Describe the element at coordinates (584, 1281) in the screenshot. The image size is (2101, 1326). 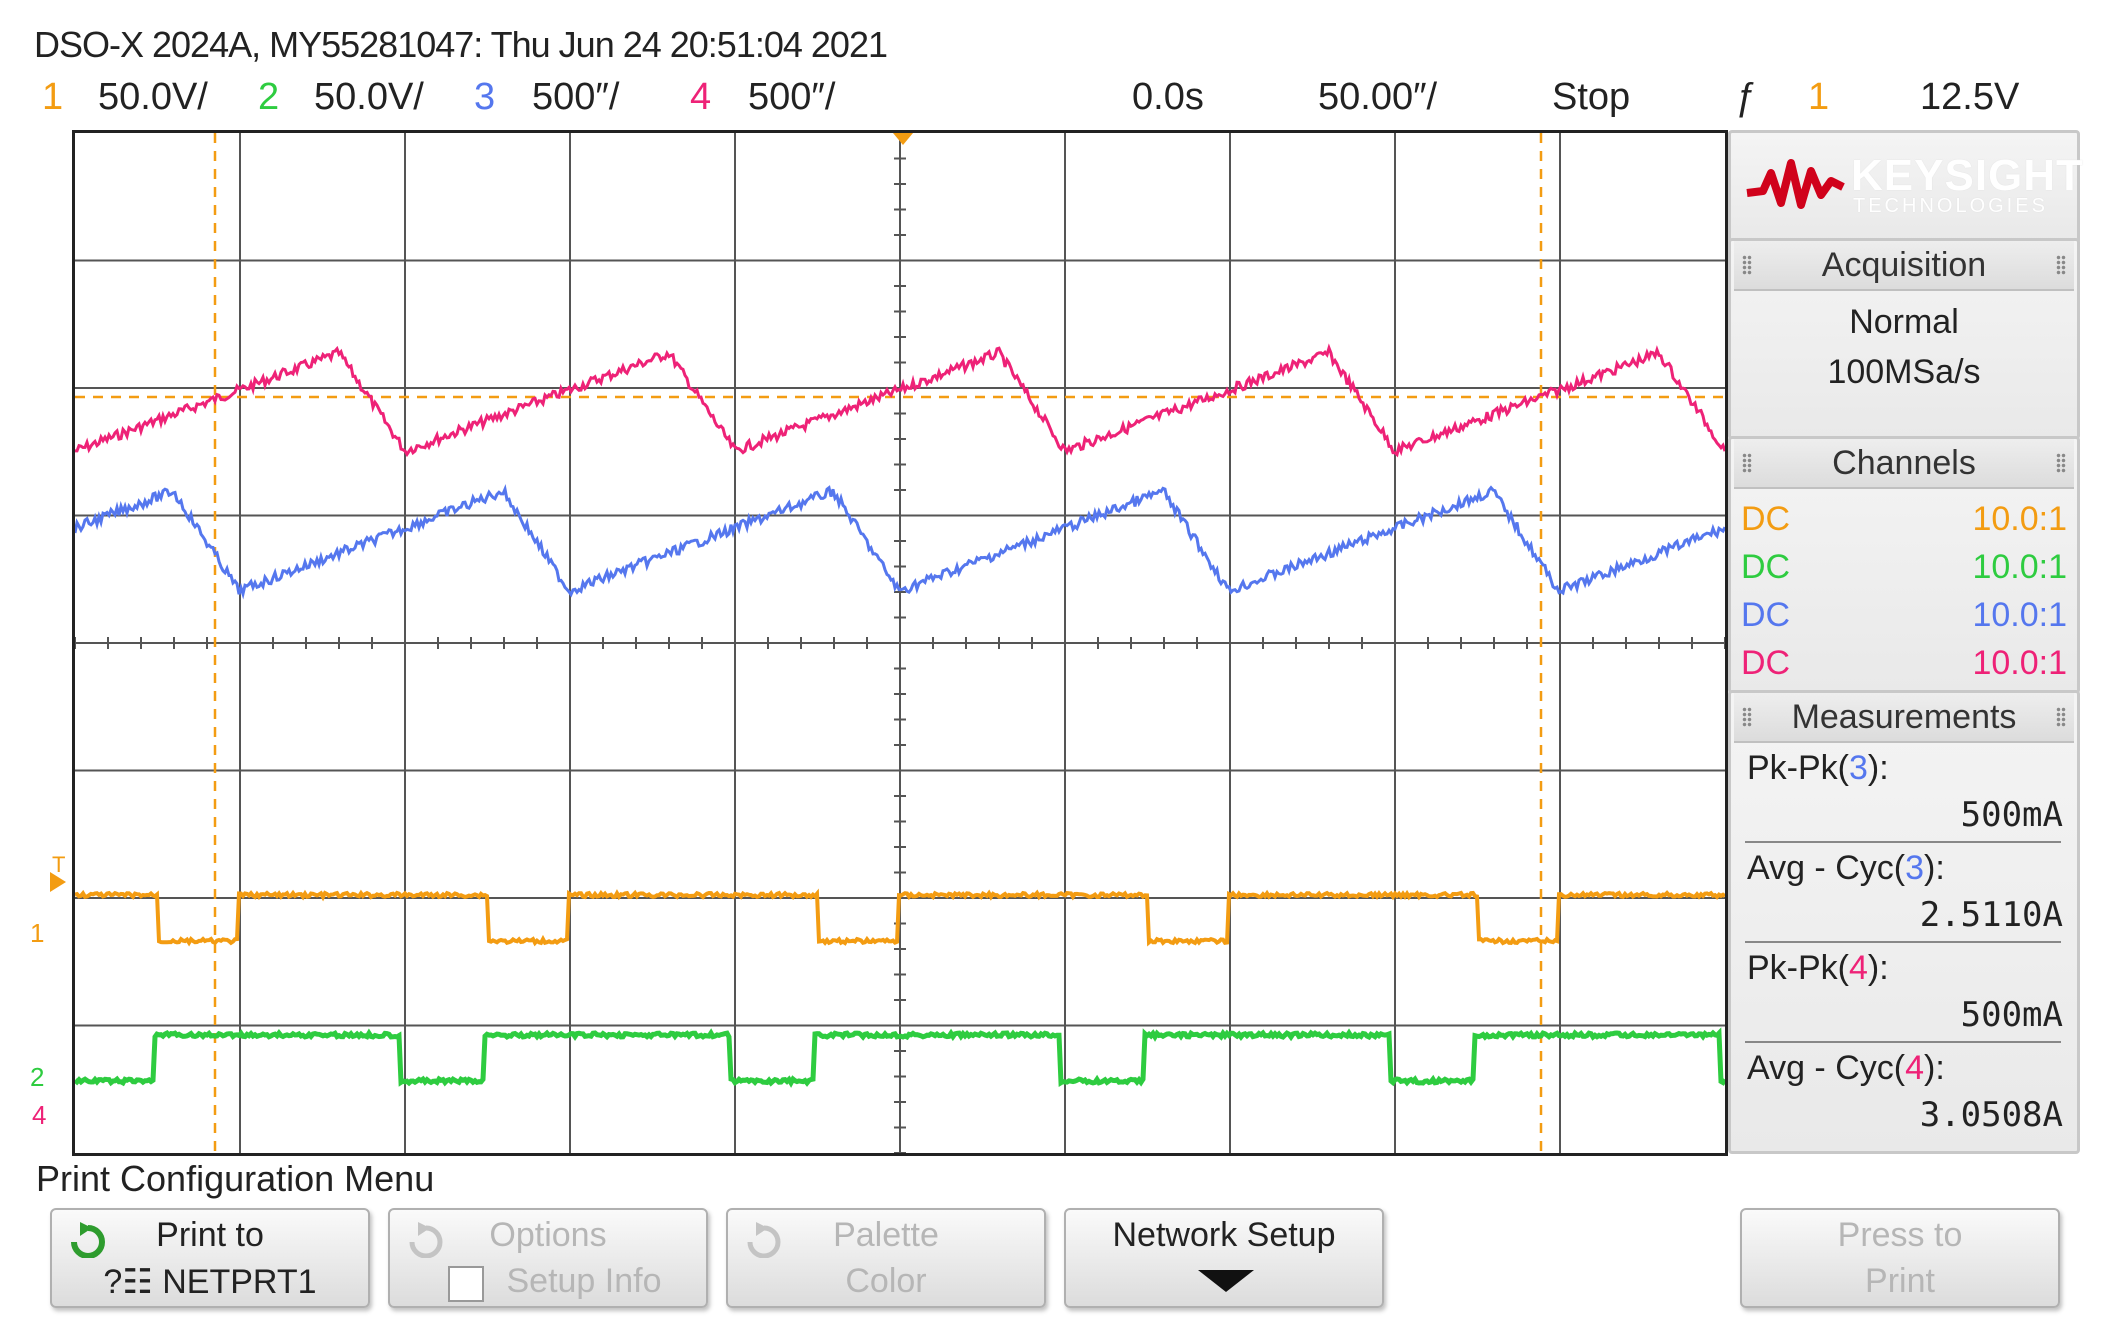
I see `setup-info-label: Setup Info` at that location.